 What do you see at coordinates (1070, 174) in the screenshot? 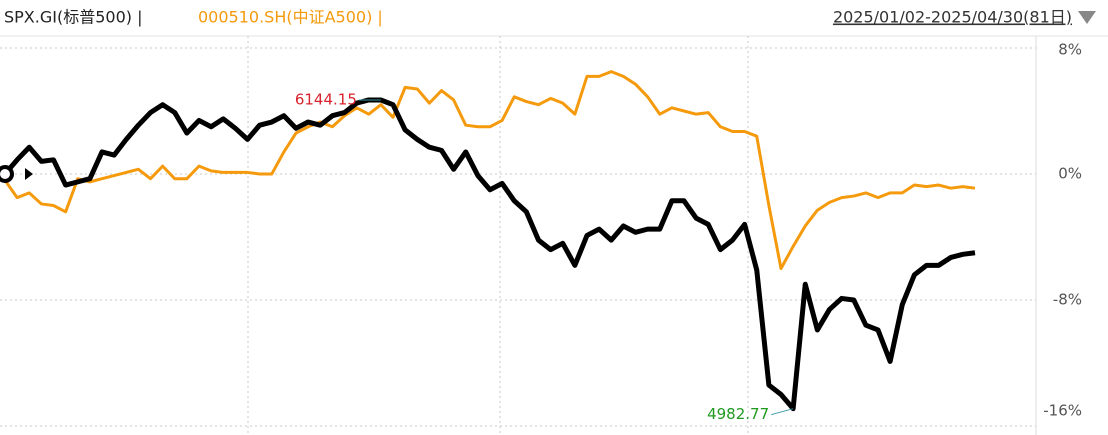
I see `y-tick-label: 0%` at bounding box center [1070, 174].